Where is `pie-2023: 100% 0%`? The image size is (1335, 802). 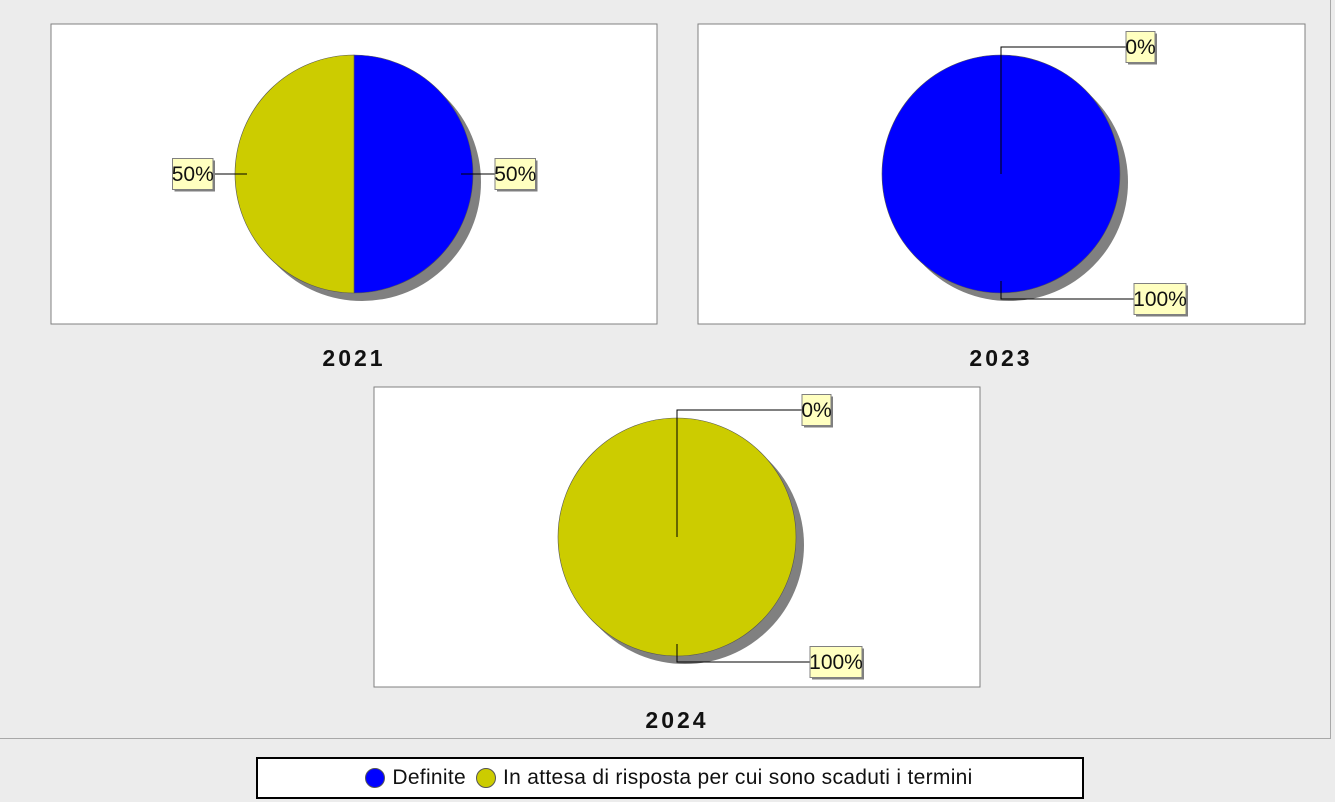
pie-2023: 100% 0% is located at coordinates (1034, 174).